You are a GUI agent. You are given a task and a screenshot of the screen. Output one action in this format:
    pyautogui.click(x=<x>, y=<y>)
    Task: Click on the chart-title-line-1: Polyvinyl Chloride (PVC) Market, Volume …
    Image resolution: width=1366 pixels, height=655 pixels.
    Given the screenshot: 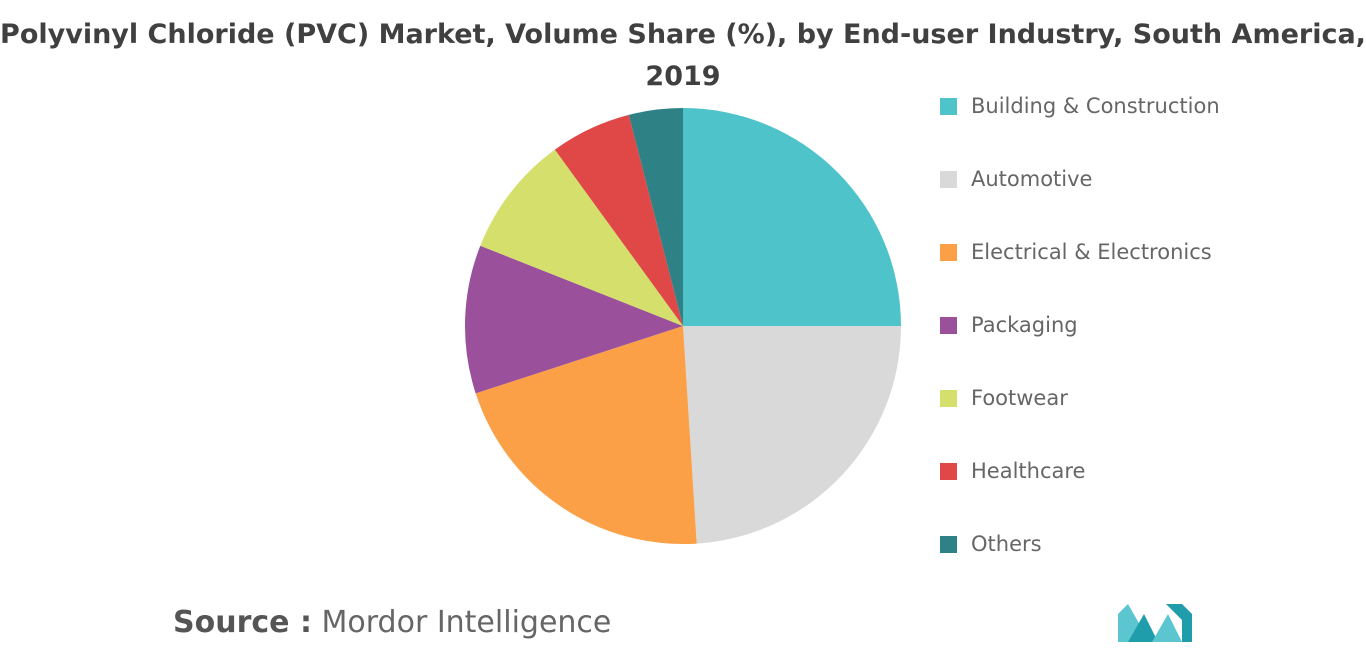 What is the action you would take?
    pyautogui.click(x=683, y=34)
    